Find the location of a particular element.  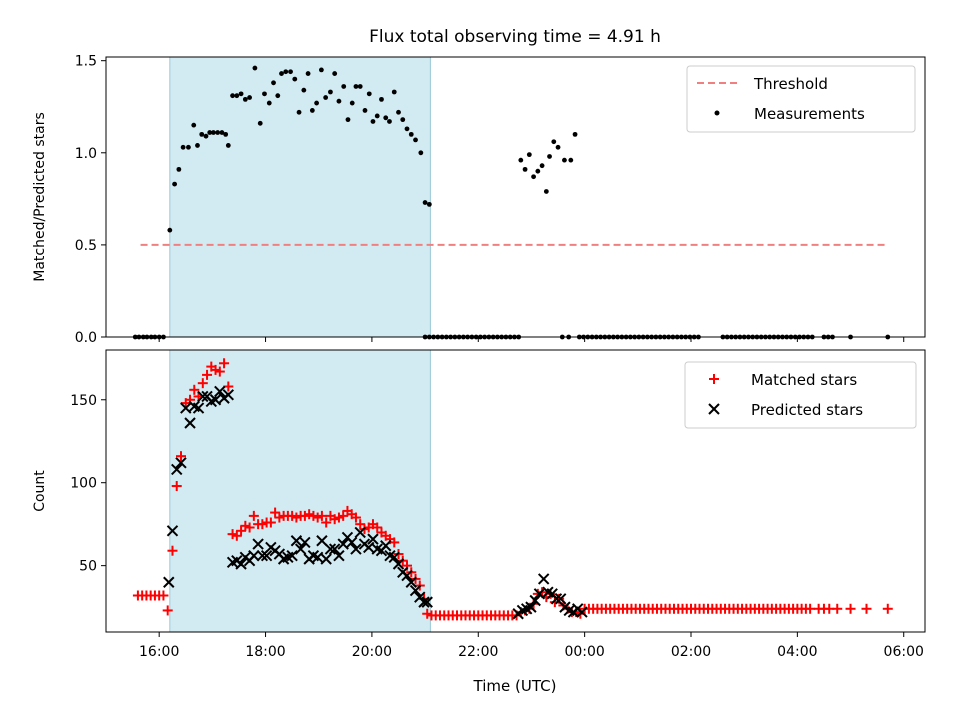

predicted-legend-swatch is located at coordinates (714, 409).